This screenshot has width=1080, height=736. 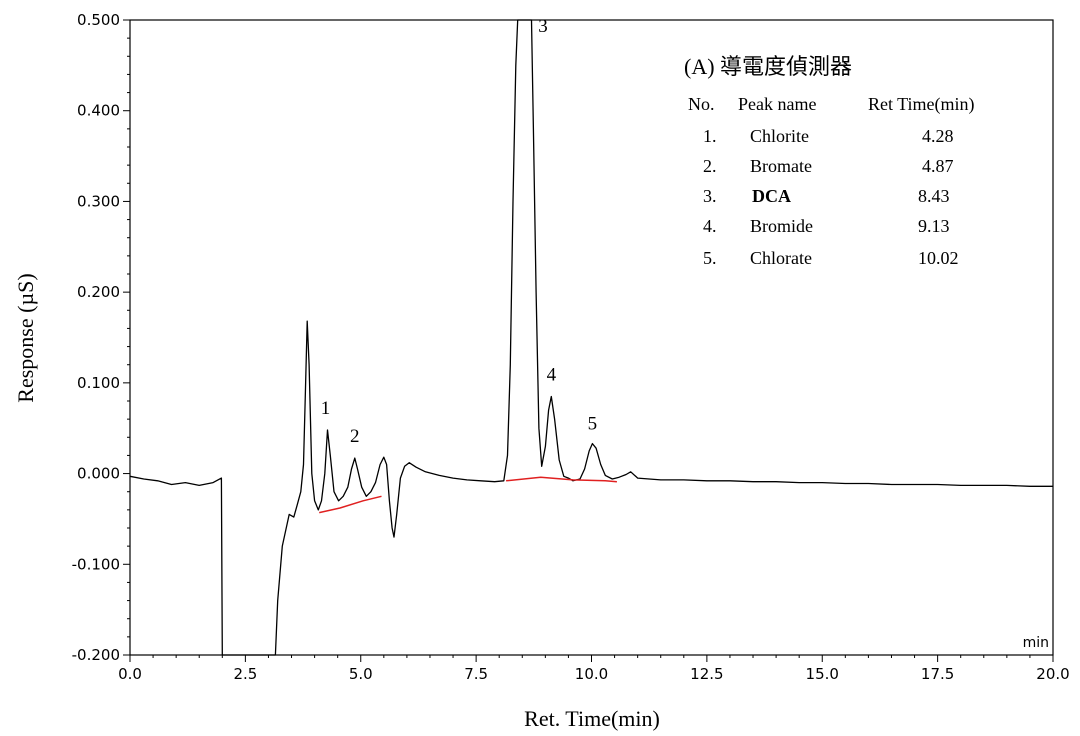 What do you see at coordinates (779, 136) in the screenshot?
I see `legend-row-1-name: Chlorite` at bounding box center [779, 136].